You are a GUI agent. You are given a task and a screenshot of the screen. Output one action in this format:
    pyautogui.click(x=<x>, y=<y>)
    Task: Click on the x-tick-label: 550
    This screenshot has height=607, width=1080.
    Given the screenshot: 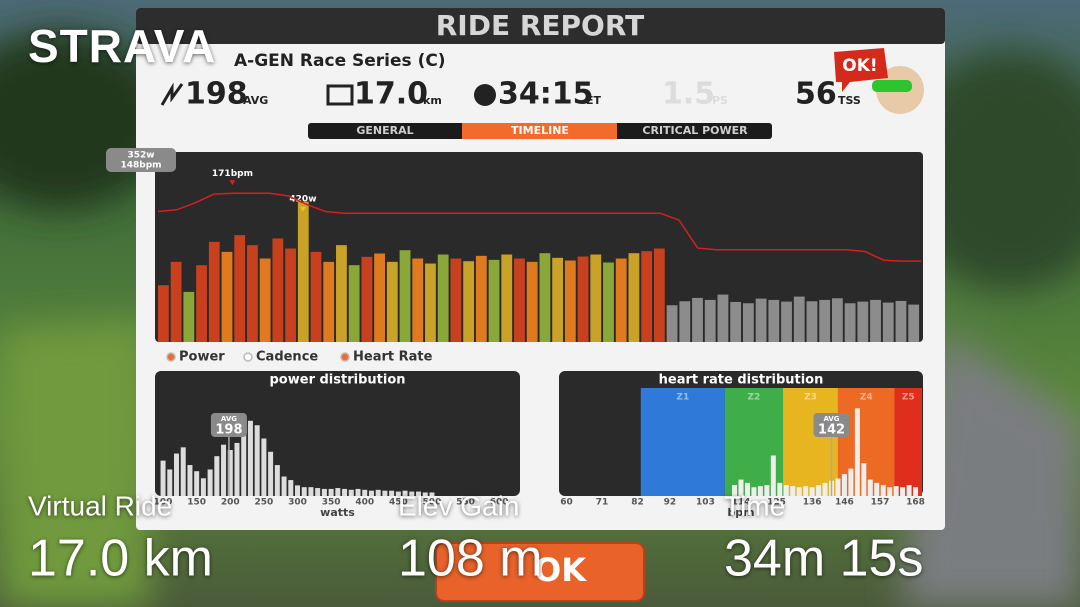 What is the action you would take?
    pyautogui.click(x=465, y=503)
    